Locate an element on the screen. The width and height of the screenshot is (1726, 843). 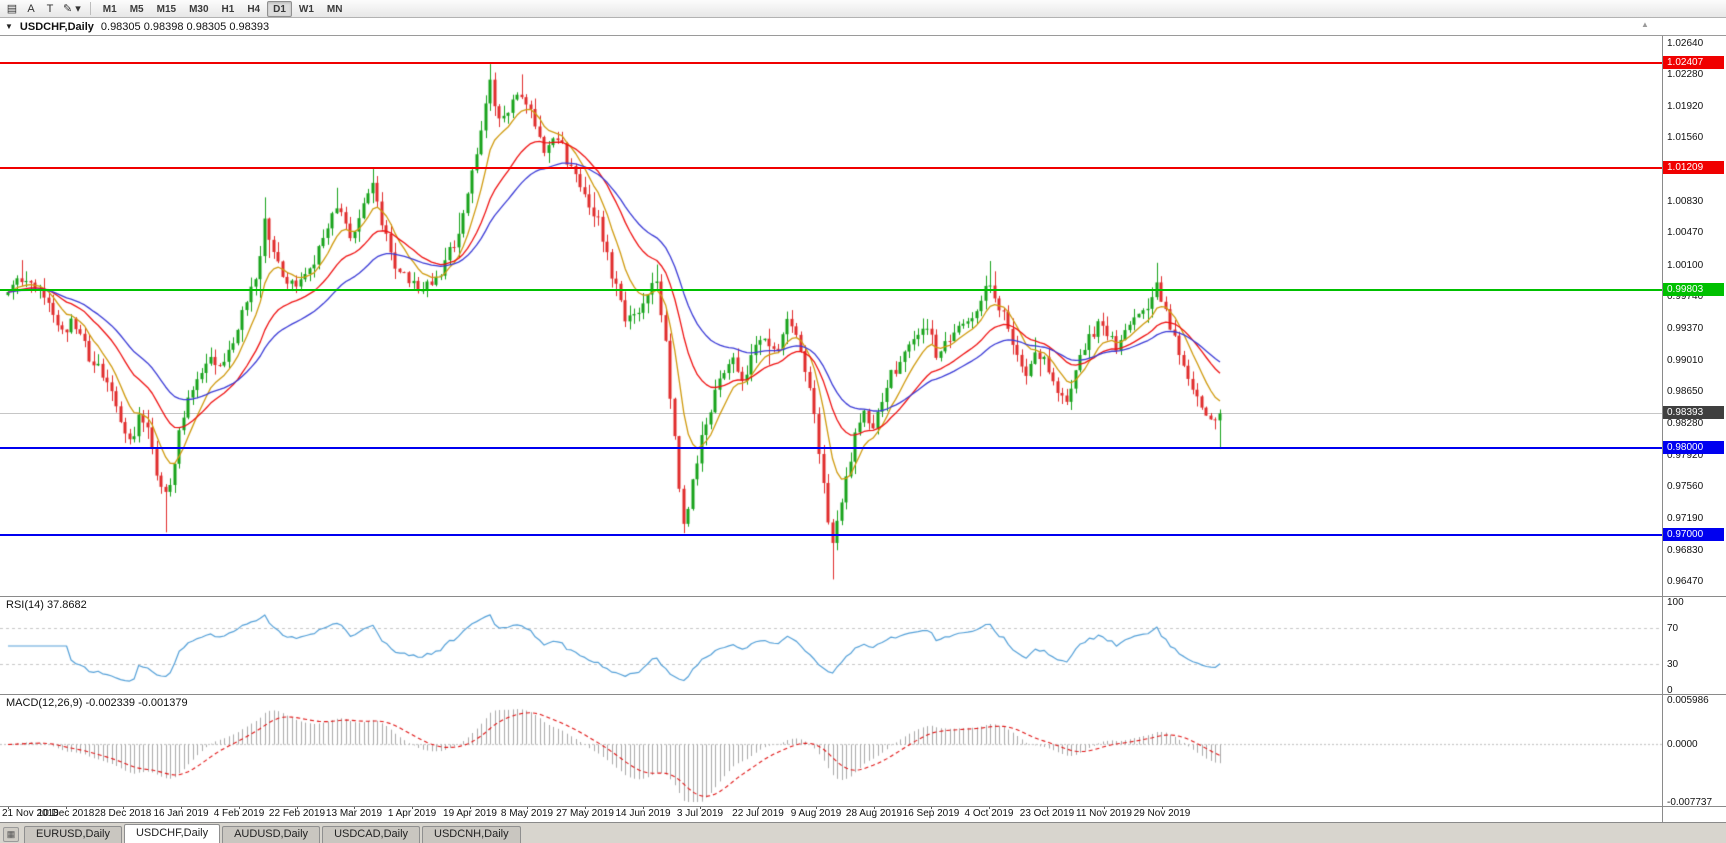
level-badge-0.98000: 0.98000 is located at coordinates (1693, 447).